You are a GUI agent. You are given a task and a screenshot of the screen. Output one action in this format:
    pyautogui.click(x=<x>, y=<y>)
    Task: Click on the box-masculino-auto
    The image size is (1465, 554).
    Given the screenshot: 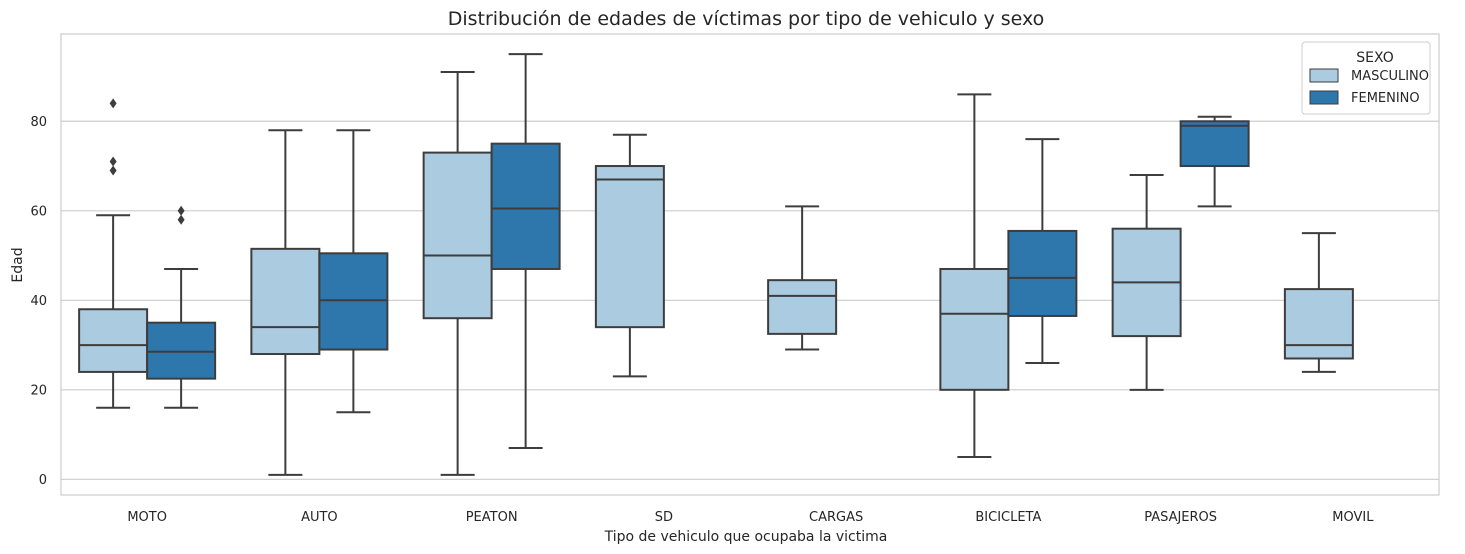 What is the action you would take?
    pyautogui.click(x=285, y=302)
    